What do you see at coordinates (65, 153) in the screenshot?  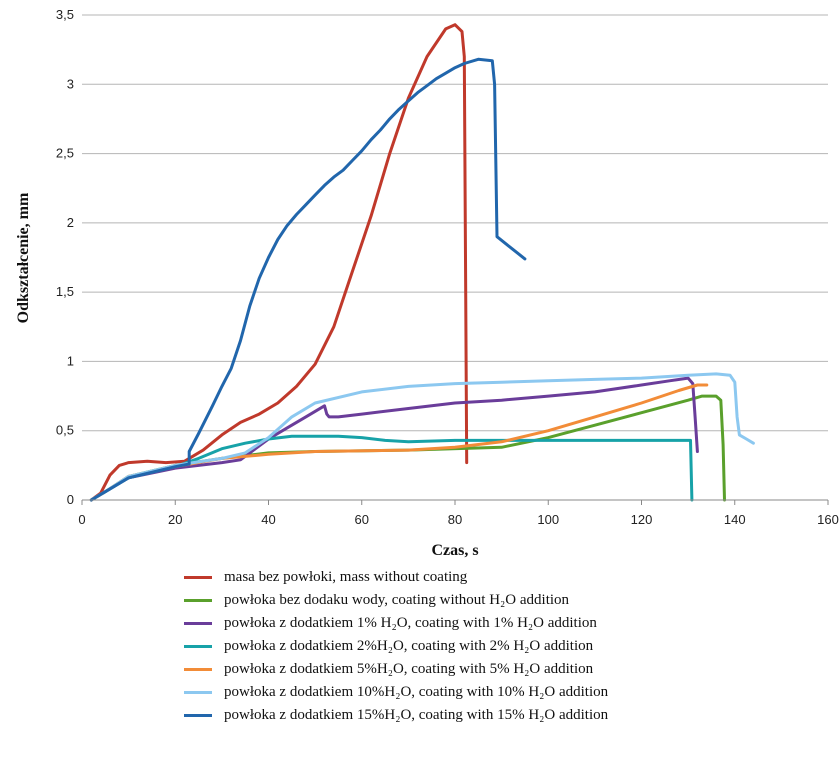 I see `y-tick-label: 2,5` at bounding box center [65, 153].